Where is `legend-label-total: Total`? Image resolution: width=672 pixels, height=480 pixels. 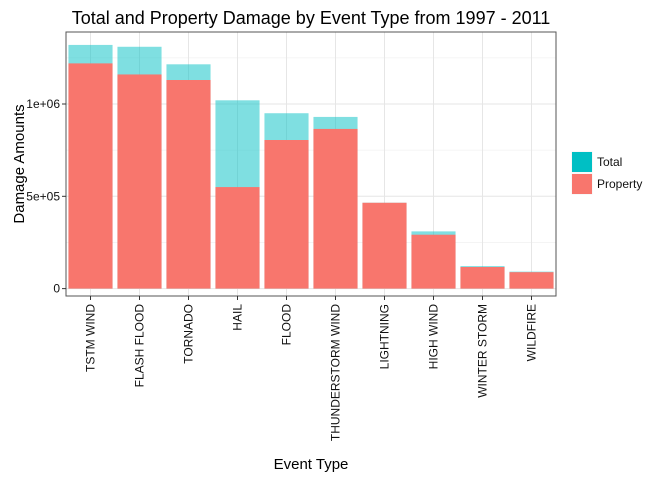
legend-label-total: Total is located at coordinates (609, 162).